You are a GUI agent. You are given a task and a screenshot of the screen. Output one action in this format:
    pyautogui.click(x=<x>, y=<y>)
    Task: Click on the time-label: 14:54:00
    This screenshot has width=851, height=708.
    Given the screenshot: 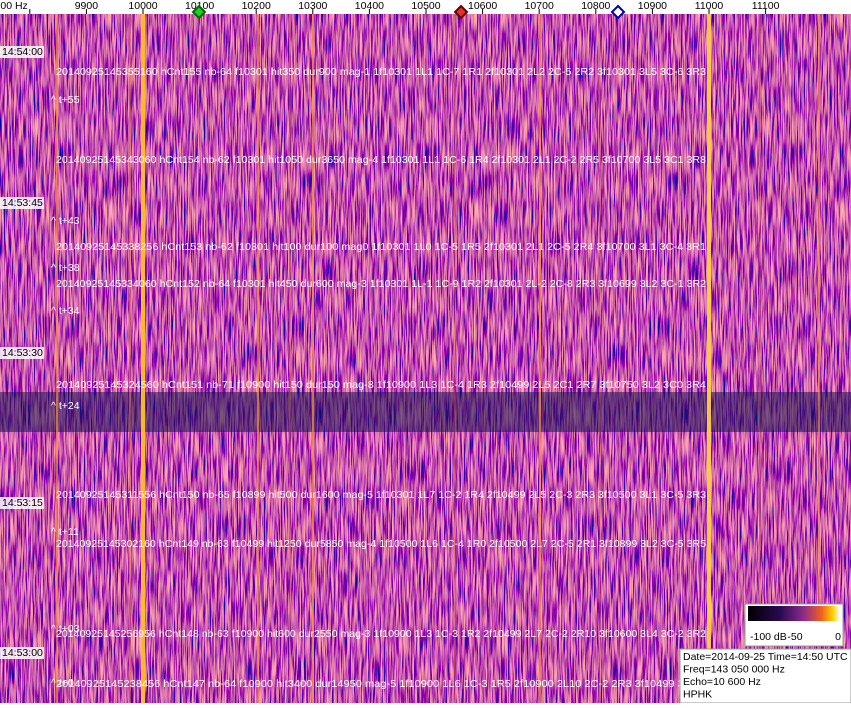 What is the action you would take?
    pyautogui.click(x=22, y=52)
    